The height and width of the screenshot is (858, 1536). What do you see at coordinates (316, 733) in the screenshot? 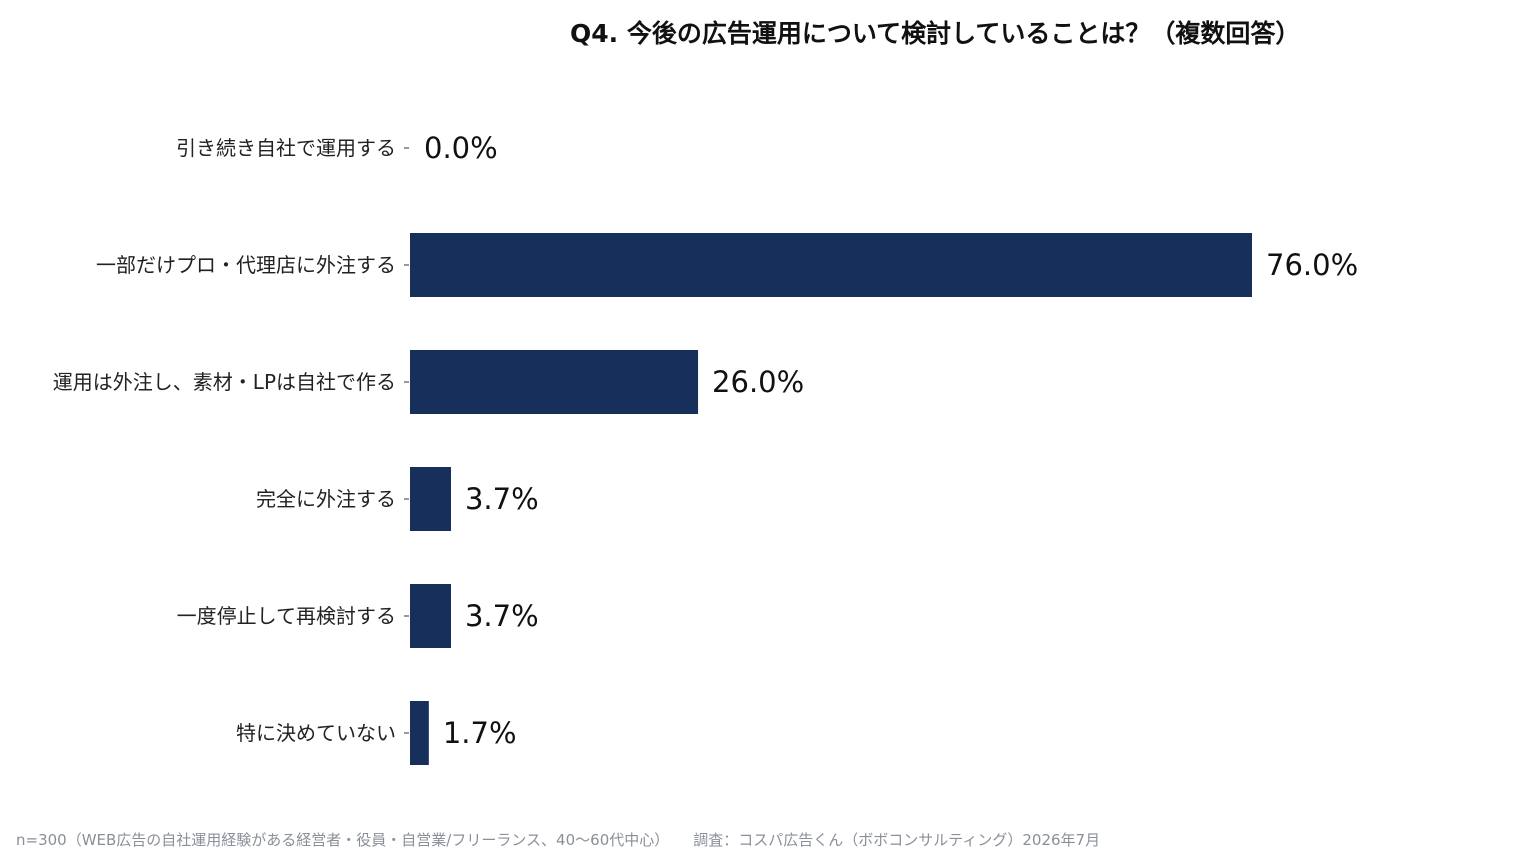
I see `category-label: 特に決めていない` at bounding box center [316, 733].